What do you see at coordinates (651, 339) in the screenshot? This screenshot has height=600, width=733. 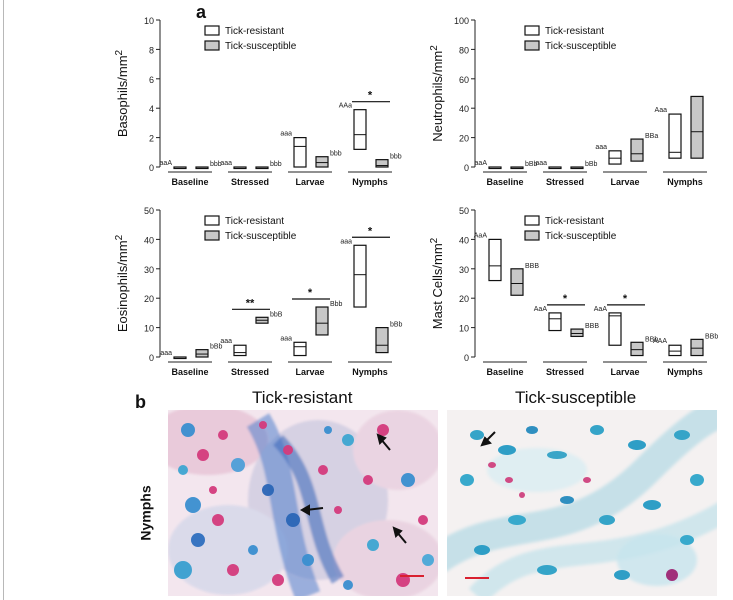 I see `group-letters-susceptible: BBb` at bounding box center [651, 339].